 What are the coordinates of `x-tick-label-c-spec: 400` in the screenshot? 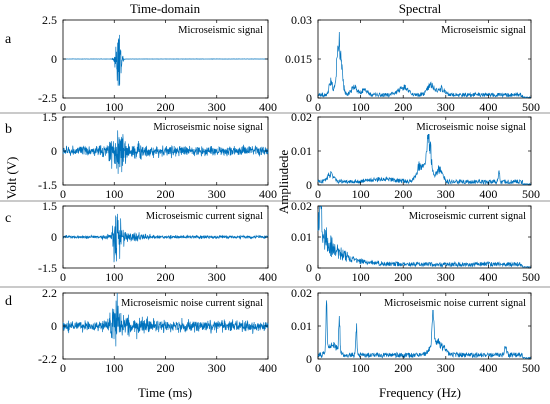 It's located at (488, 277).